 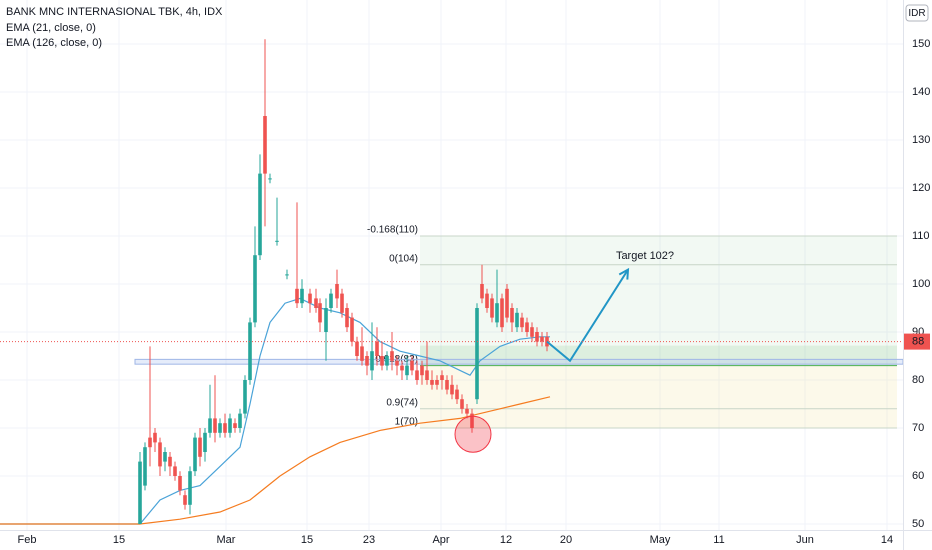 What do you see at coordinates (660, 540) in the screenshot?
I see `x-tick-label: May` at bounding box center [660, 540].